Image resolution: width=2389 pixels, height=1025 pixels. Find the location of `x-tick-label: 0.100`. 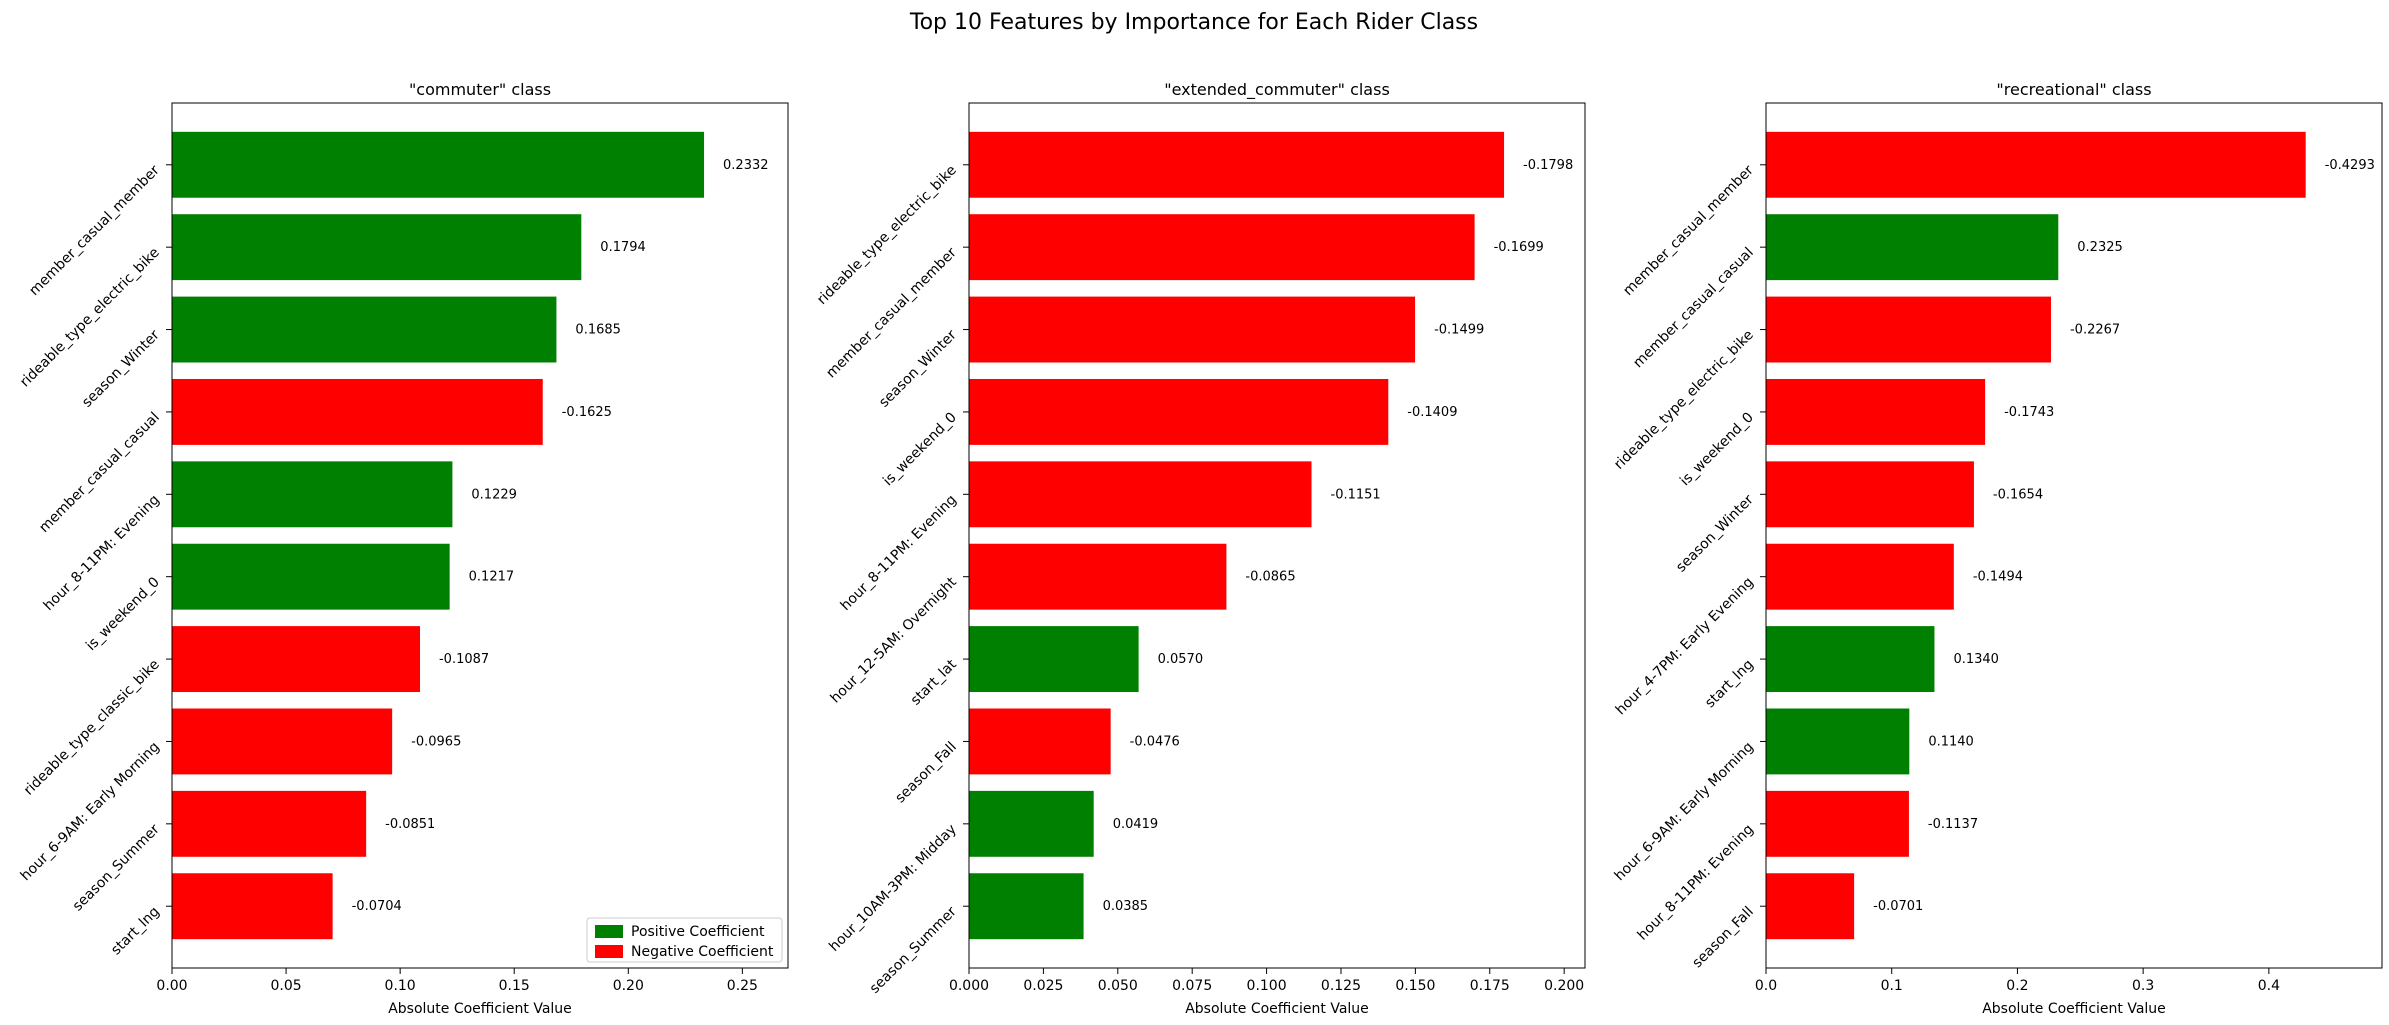

x-tick-label: 0.100 is located at coordinates (1267, 986).